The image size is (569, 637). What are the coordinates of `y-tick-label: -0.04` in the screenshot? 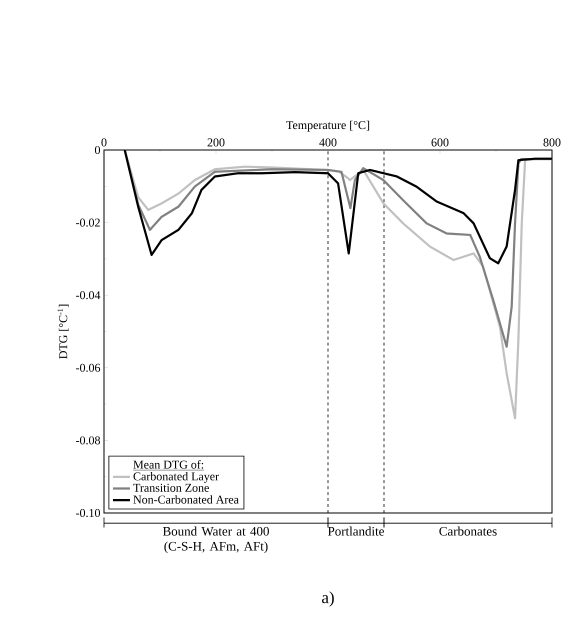 It's located at (88, 295).